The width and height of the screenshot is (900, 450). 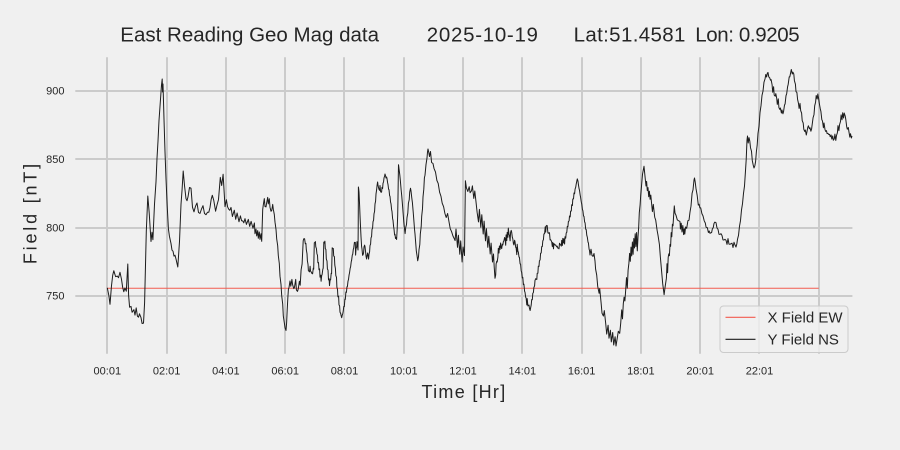 I want to click on svg-text: 22:01, so click(x=760, y=372).